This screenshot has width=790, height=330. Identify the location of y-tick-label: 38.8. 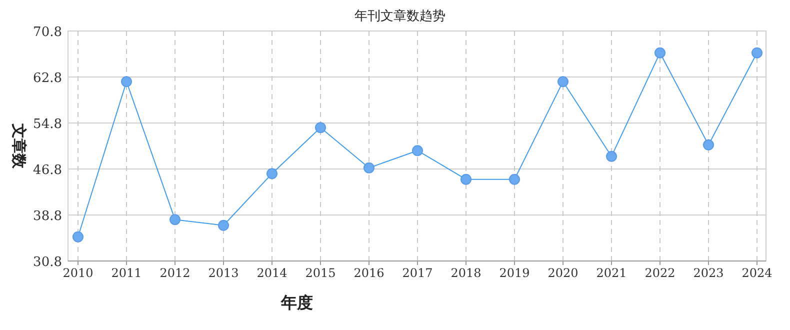
(47, 216).